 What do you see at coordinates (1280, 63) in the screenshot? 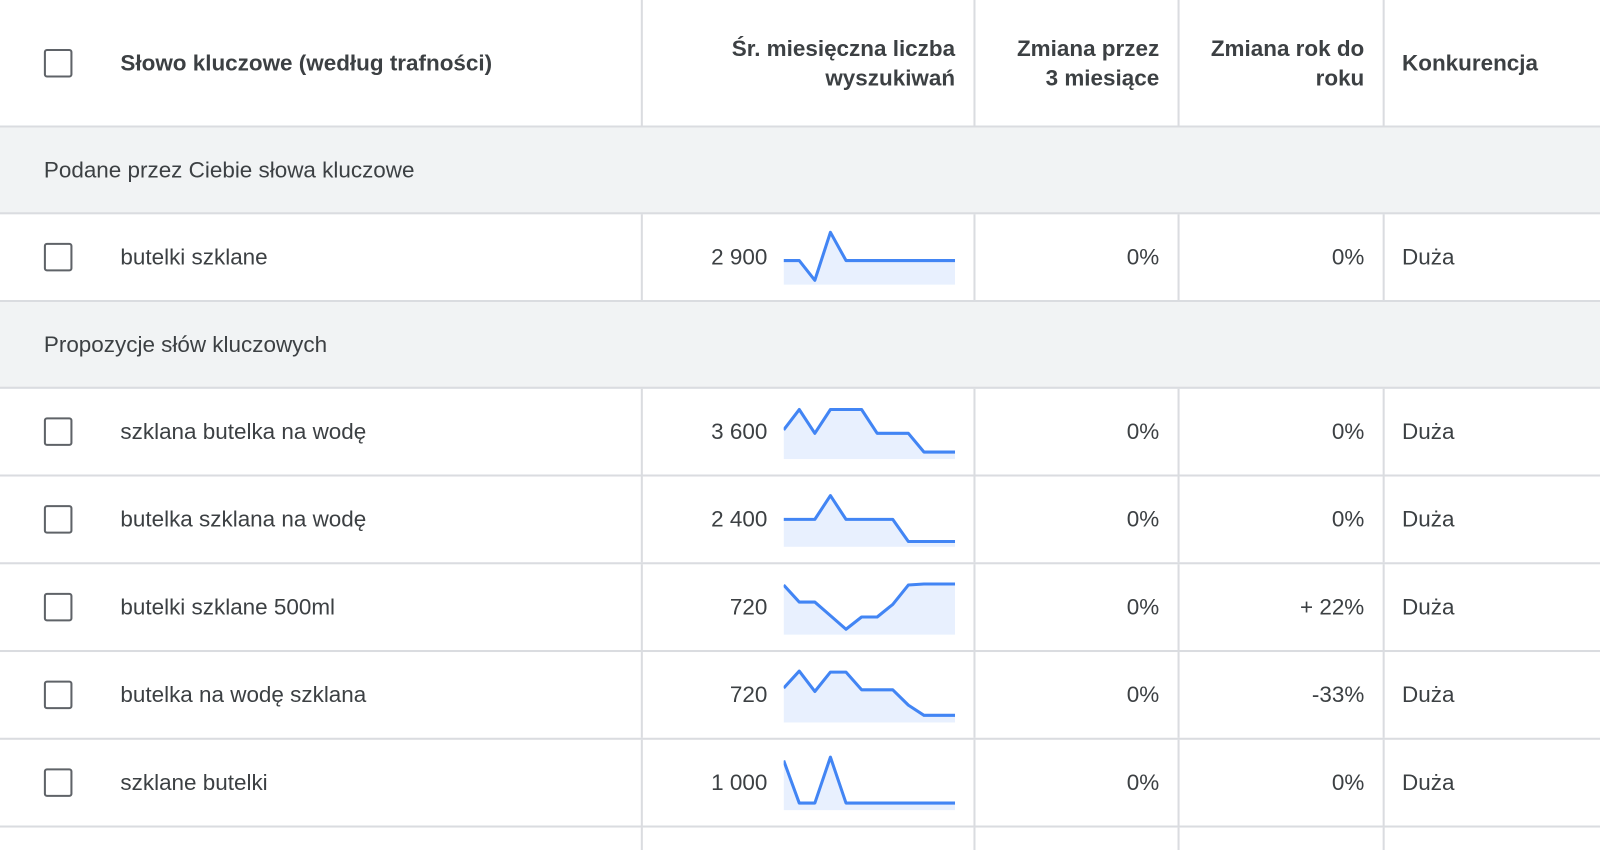
I see `header-yoy-change: Zmiana rok do roku` at bounding box center [1280, 63].